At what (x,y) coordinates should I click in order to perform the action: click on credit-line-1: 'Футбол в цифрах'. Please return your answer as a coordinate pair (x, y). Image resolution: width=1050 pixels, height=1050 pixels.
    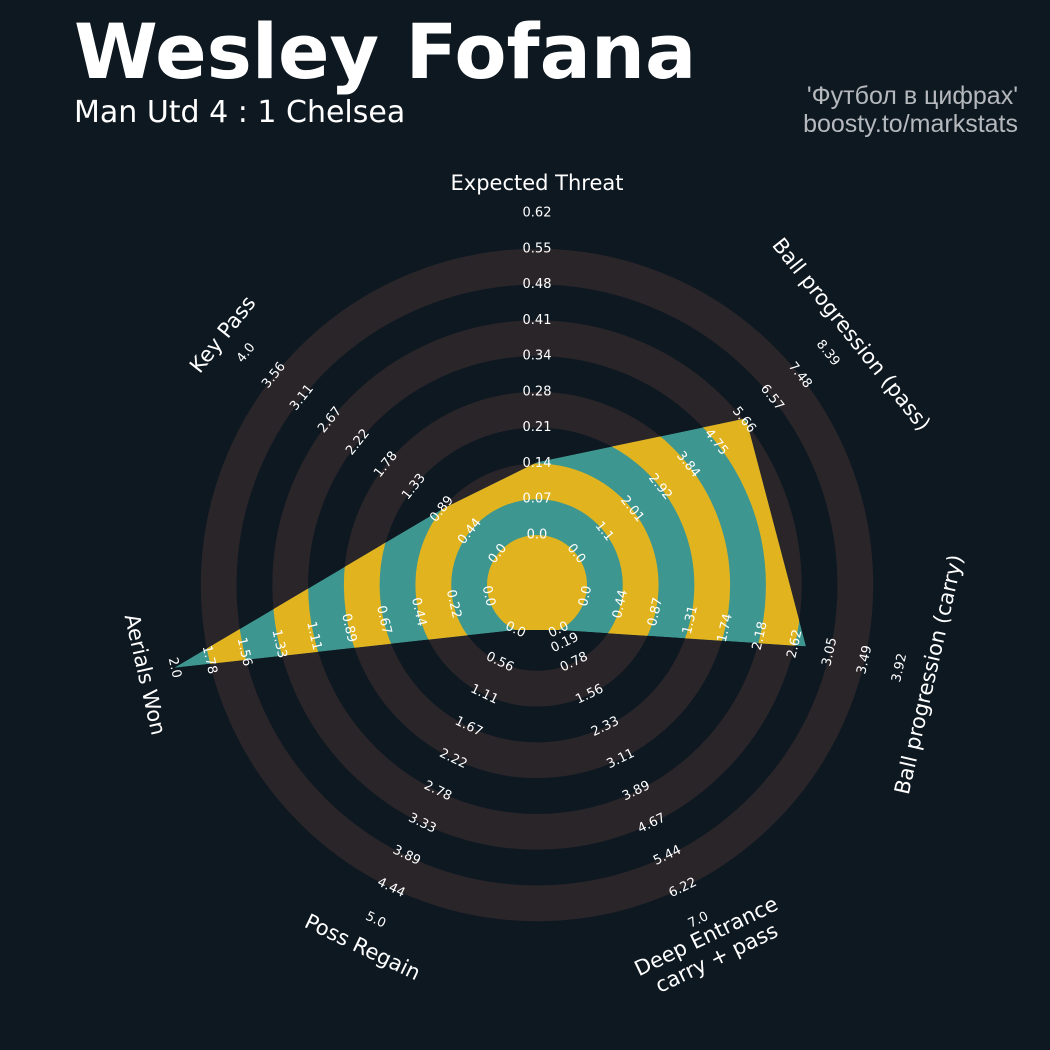
    Looking at the image, I should click on (912, 96).